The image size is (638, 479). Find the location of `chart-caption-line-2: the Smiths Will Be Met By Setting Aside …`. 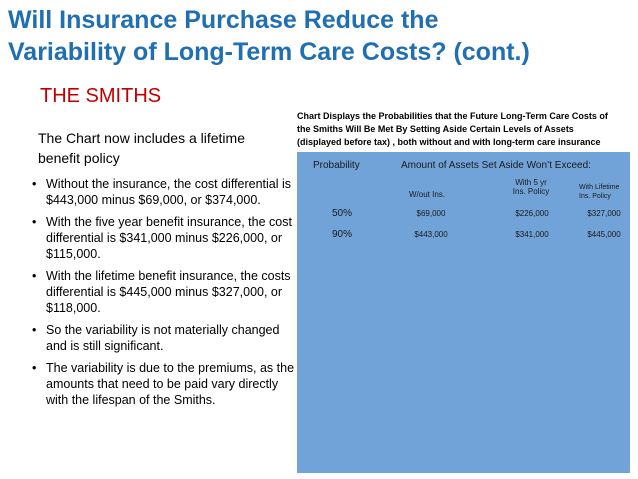

chart-caption-line-2: the Smiths Will Be Met By Setting Aside … is located at coordinates (435, 129).